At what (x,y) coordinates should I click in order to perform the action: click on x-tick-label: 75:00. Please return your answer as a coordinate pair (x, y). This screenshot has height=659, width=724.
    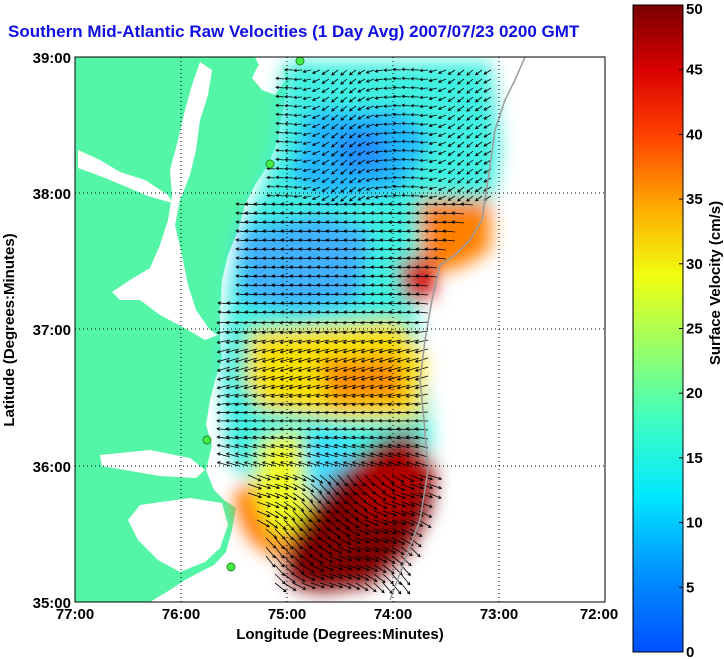
    Looking at the image, I should click on (287, 614).